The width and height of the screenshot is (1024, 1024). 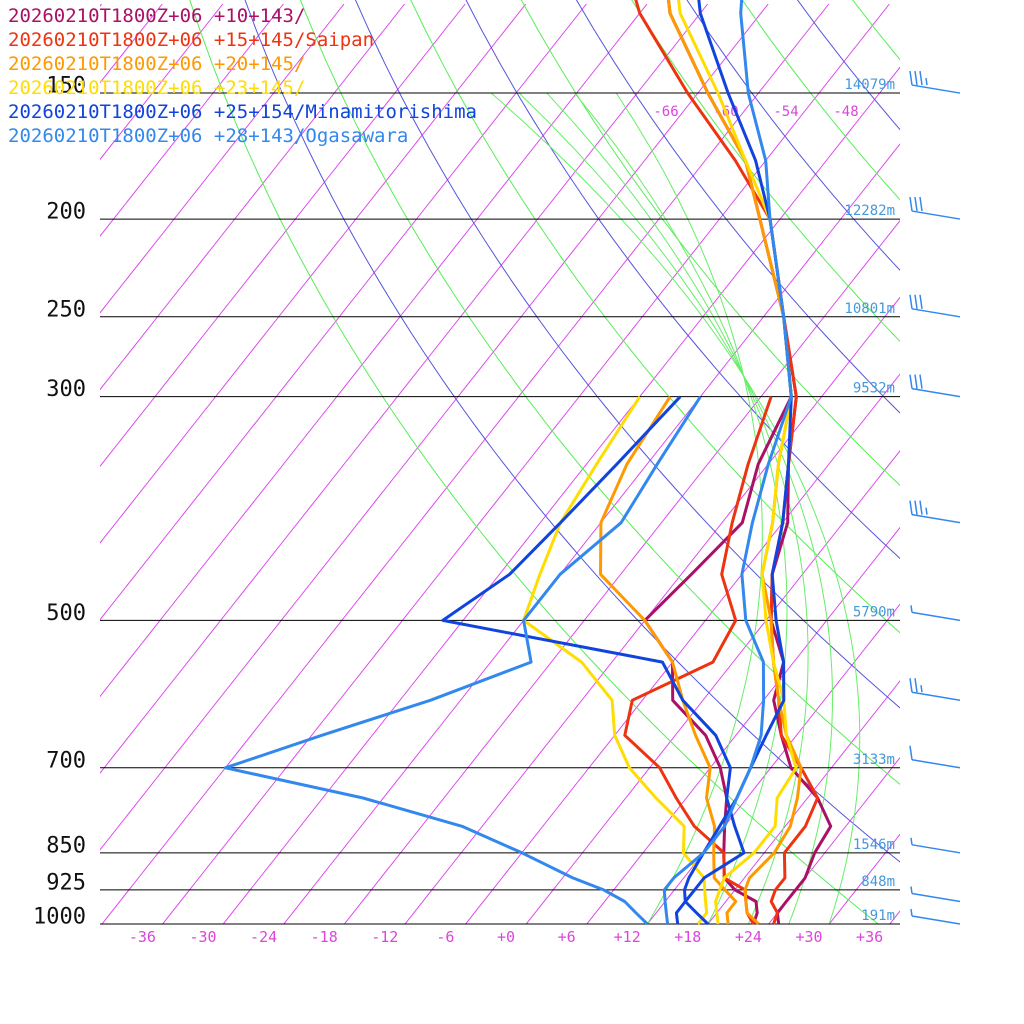 What do you see at coordinates (202, 937) in the screenshot?
I see `x-tick-label: -30` at bounding box center [202, 937].